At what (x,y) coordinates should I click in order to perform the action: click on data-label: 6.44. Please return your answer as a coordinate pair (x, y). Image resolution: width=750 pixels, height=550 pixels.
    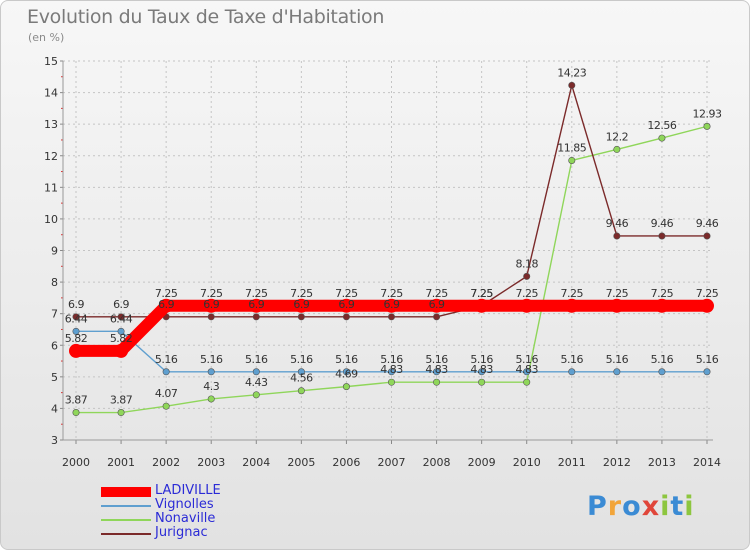
    Looking at the image, I should click on (121, 318).